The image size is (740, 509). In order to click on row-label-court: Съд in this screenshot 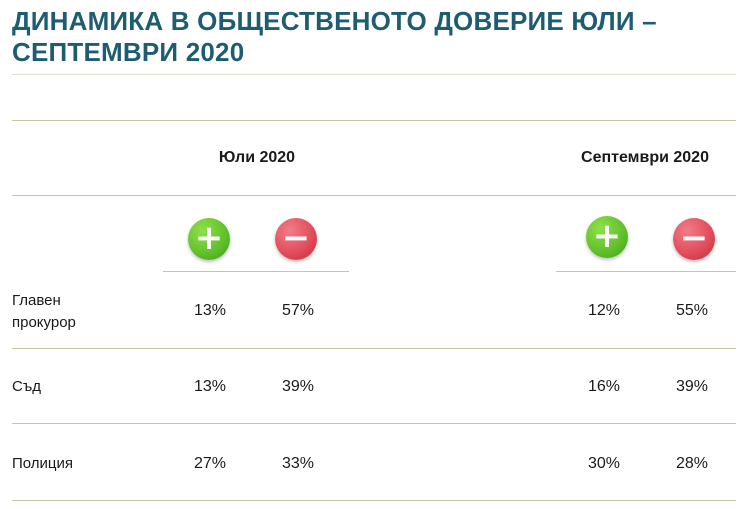, I will do `click(26, 386)`.